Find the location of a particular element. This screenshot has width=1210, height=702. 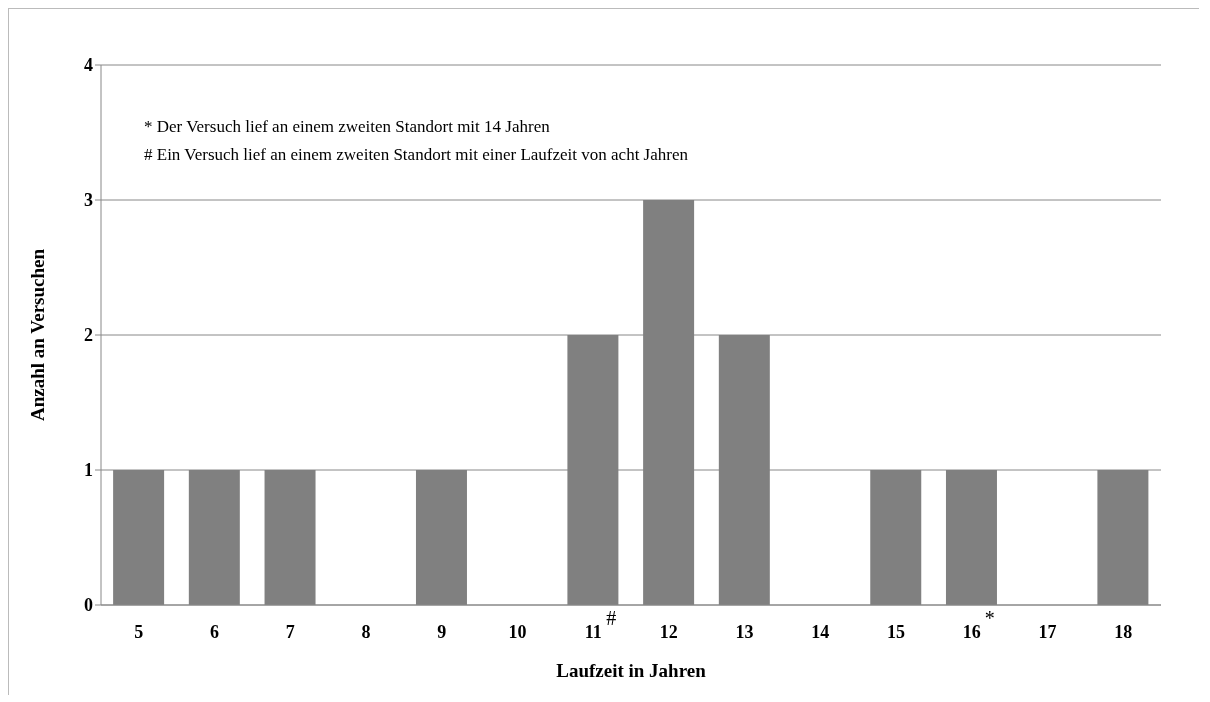

x-tick-label: 13 is located at coordinates (744, 631).